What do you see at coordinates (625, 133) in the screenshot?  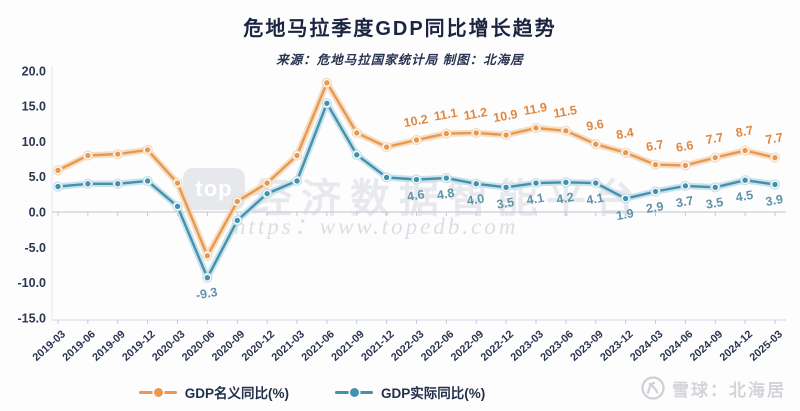 I see `data-label: 8.4` at bounding box center [625, 133].